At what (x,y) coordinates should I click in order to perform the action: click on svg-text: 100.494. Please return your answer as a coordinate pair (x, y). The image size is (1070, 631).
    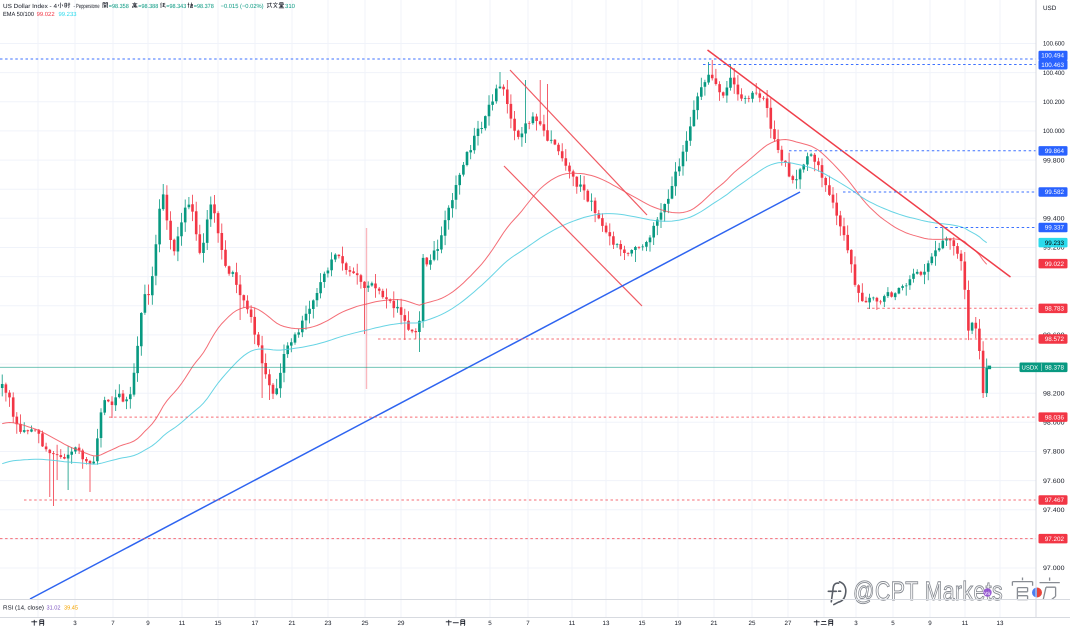
    Looking at the image, I should click on (1052, 56).